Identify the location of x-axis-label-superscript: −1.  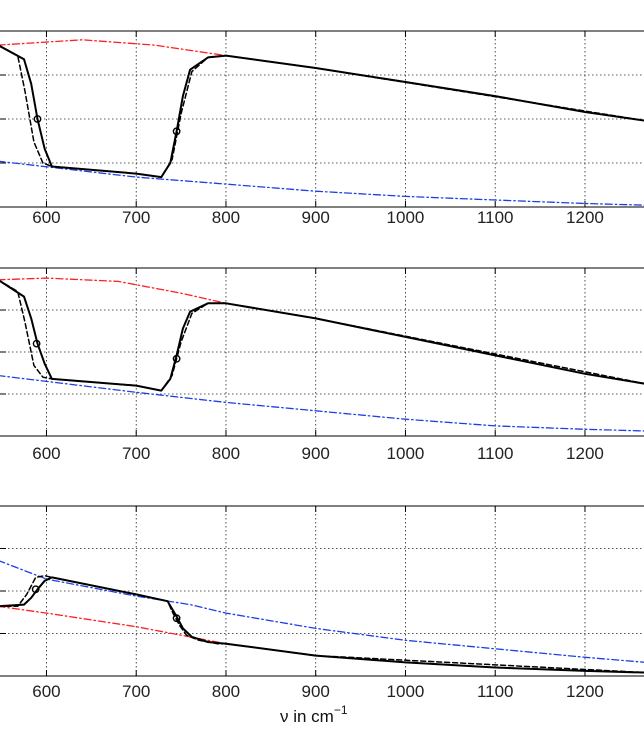
(341, 710).